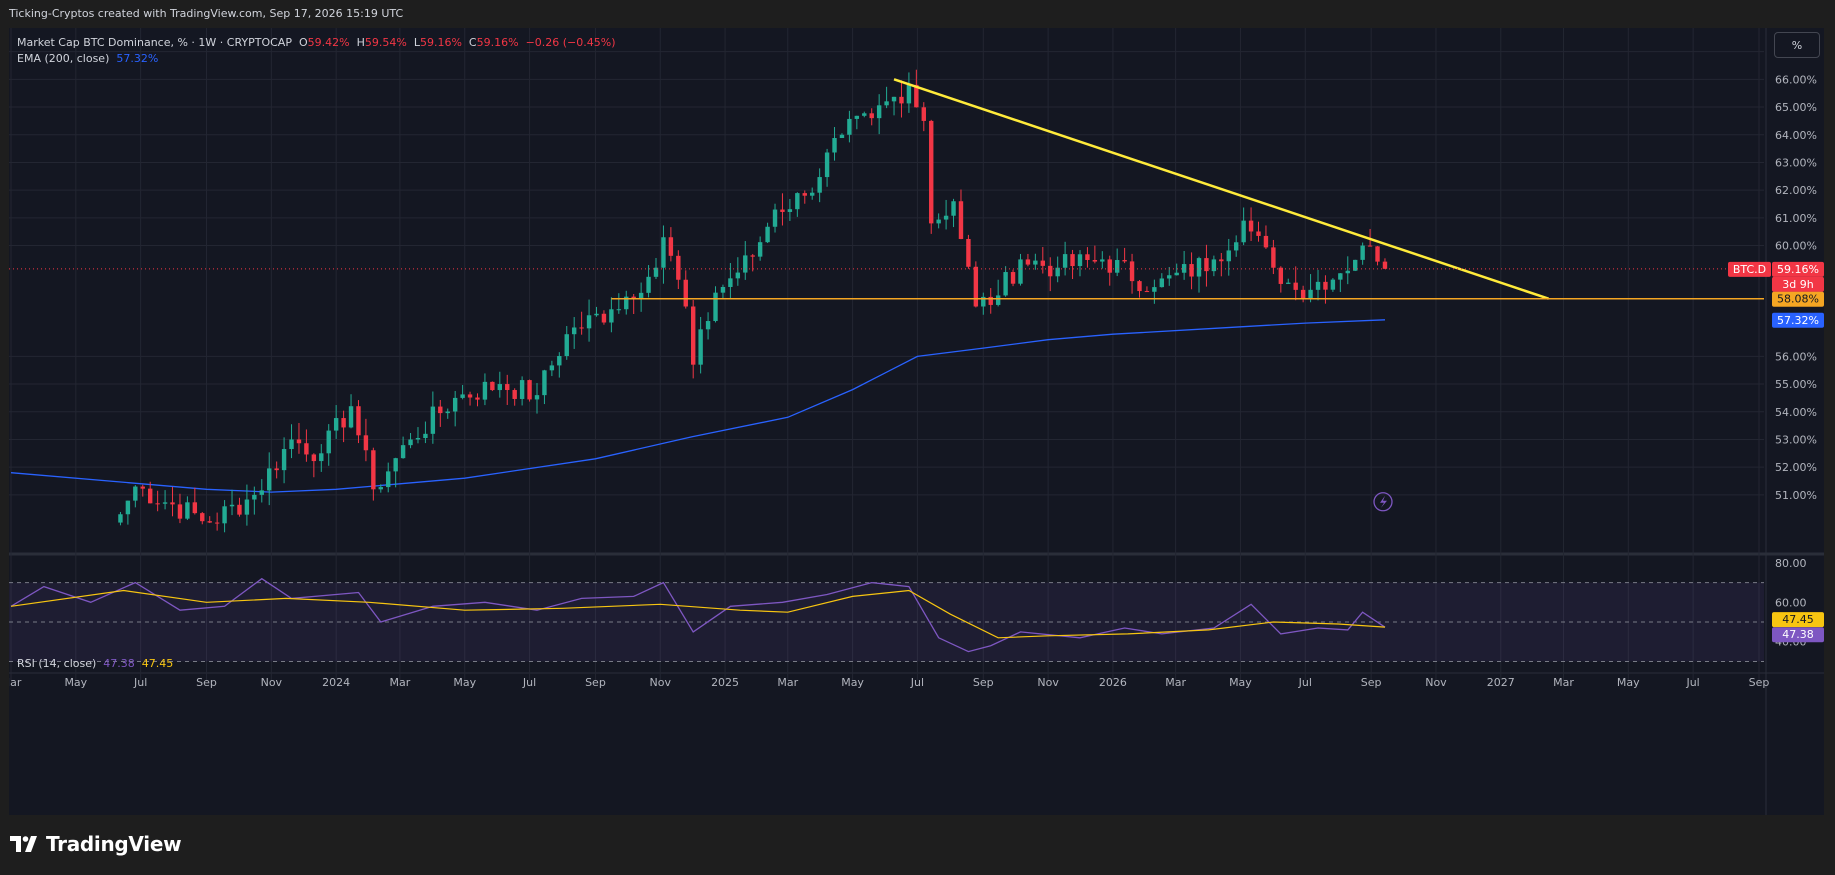 This screenshot has width=1835, height=875. I want to click on tradingview-logo: TradingView, so click(96, 844).